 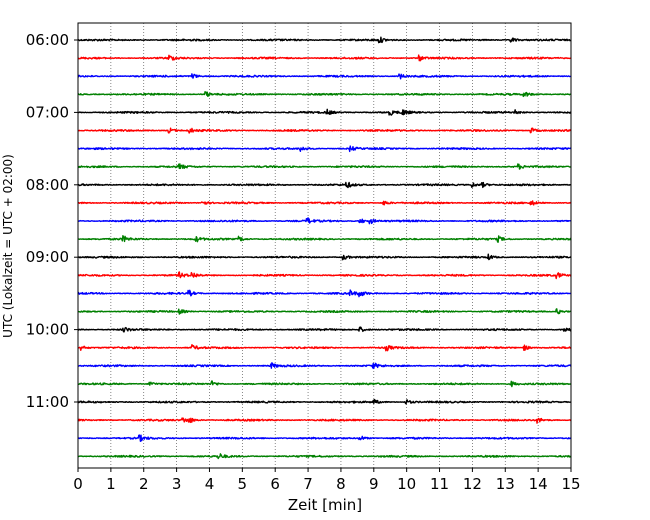 What do you see at coordinates (538, 484) in the screenshot?
I see `x-tick-label: 14` at bounding box center [538, 484].